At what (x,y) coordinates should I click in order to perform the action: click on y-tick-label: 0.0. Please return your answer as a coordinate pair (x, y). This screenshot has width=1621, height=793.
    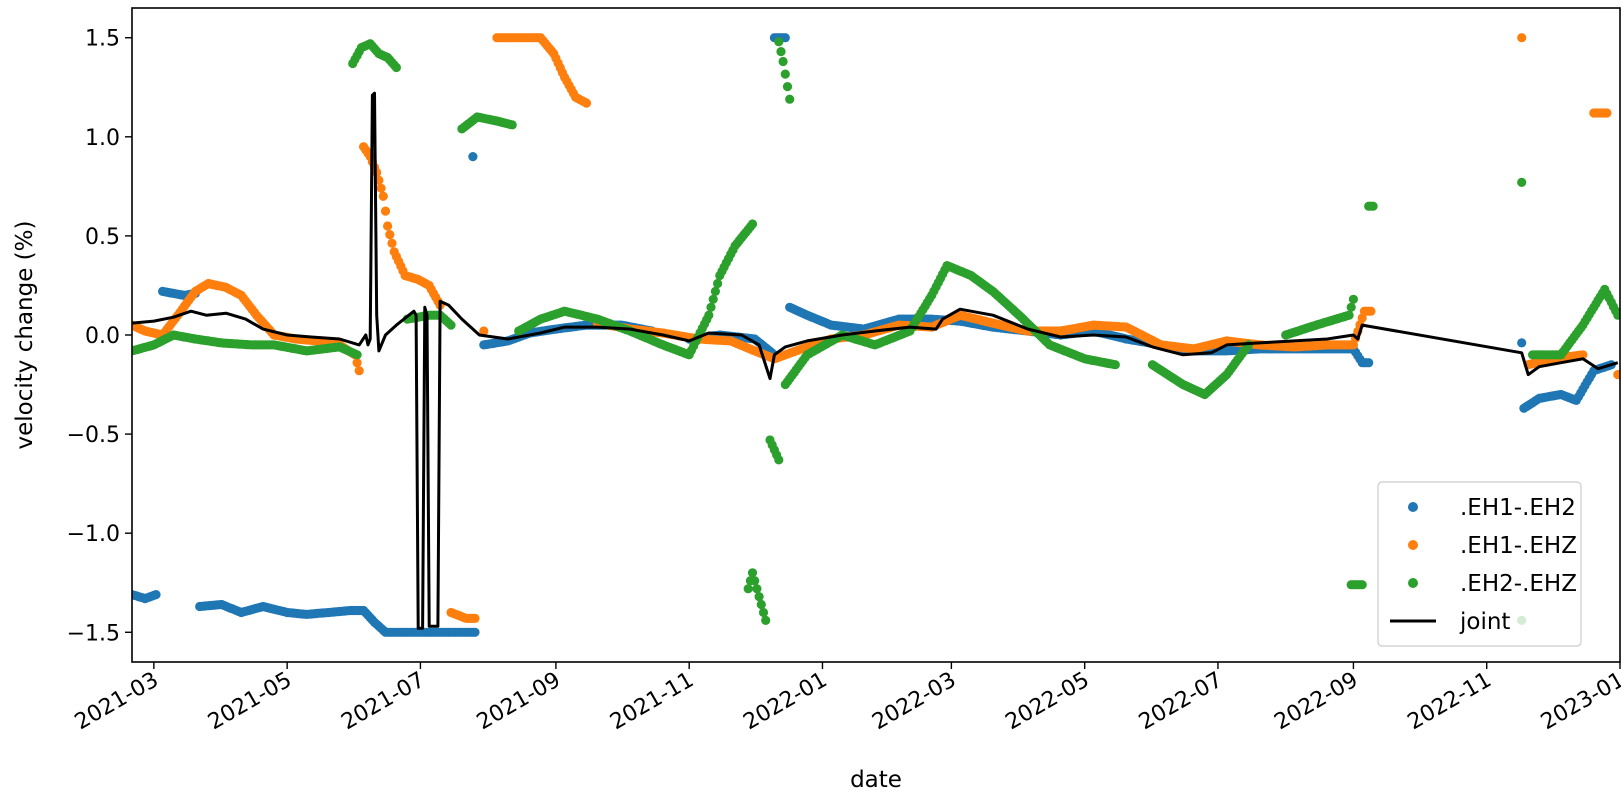
    Looking at the image, I should click on (102, 336).